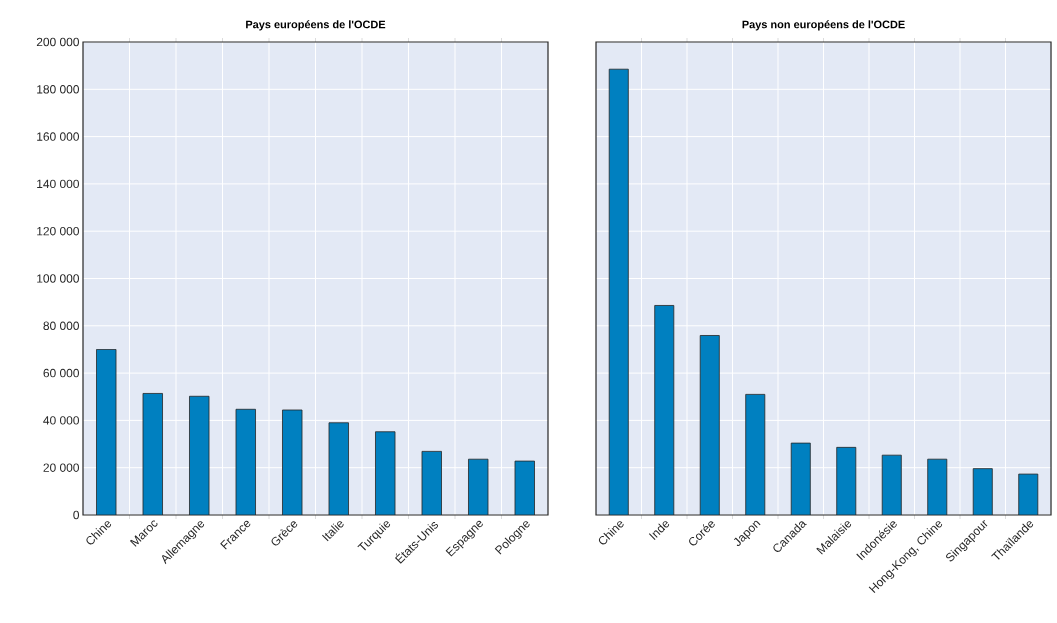 The height and width of the screenshot is (623, 1057). I want to click on chart-title: Pays non européens de l'OCDE, so click(823, 25).